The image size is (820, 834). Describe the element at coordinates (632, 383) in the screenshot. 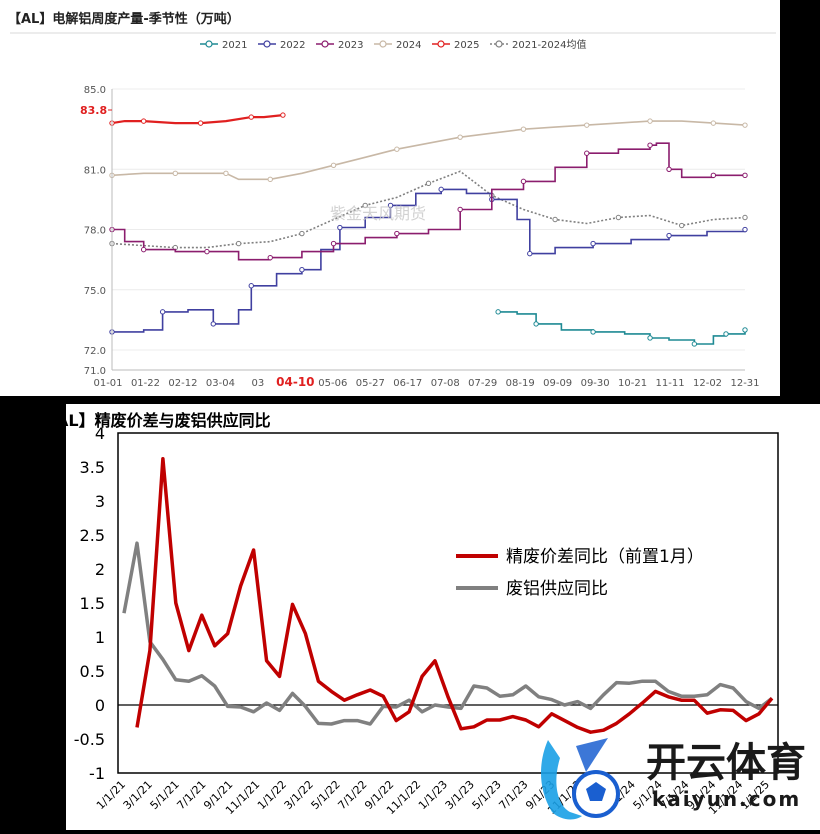

I see `x-tick-label: 10-21` at that location.